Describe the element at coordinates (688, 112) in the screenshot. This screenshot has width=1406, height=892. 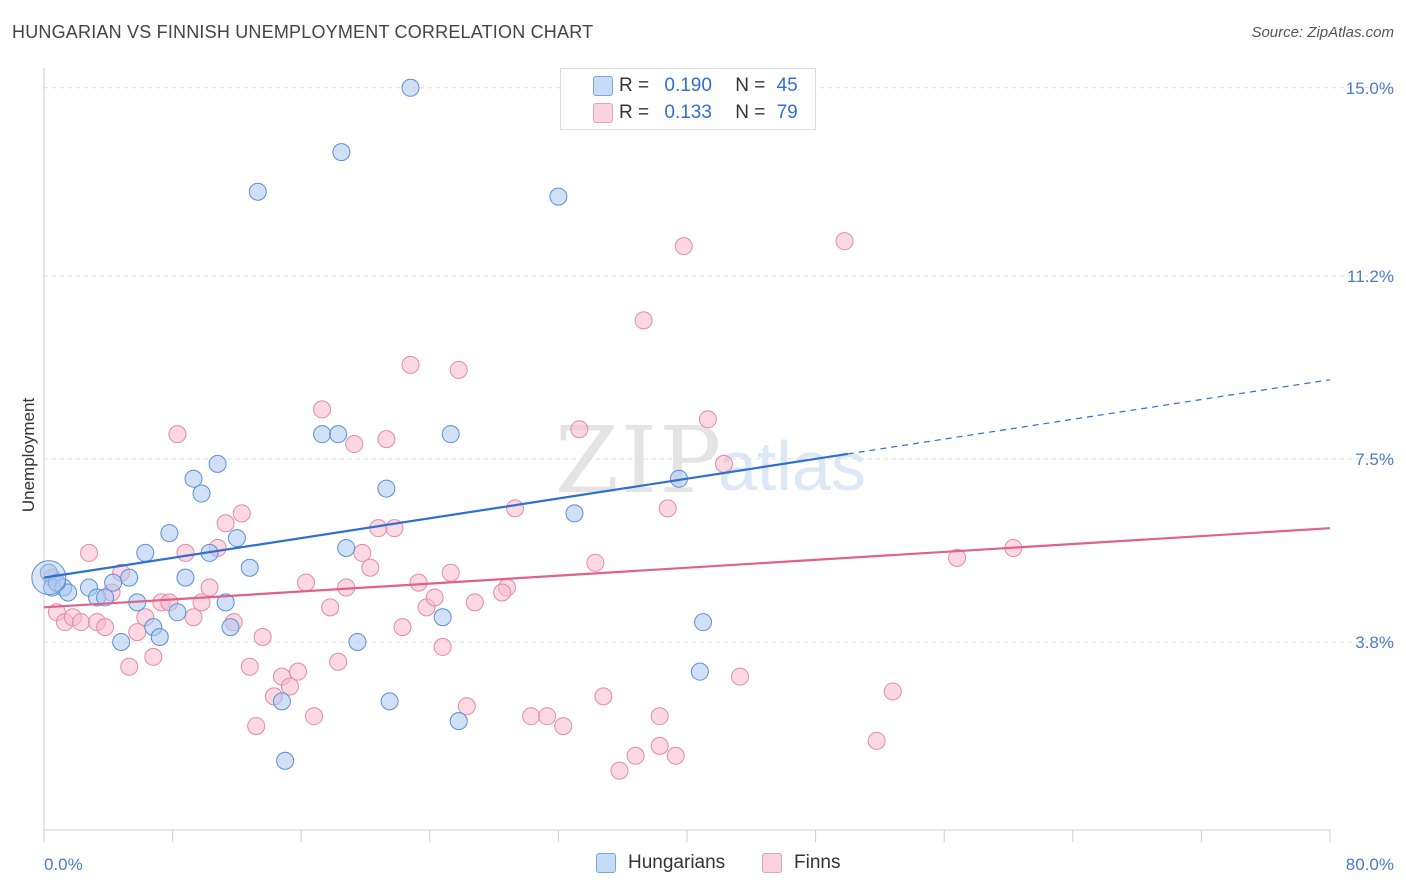
I see `legend-r-value-finns: 0.133` at that location.